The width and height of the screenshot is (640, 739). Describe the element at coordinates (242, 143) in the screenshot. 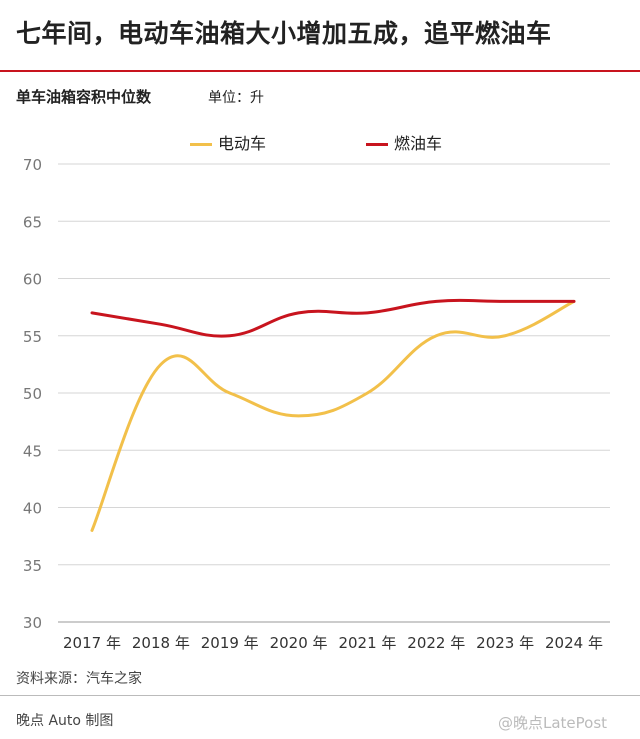

I see `legend-label-ev: 电动车` at that location.